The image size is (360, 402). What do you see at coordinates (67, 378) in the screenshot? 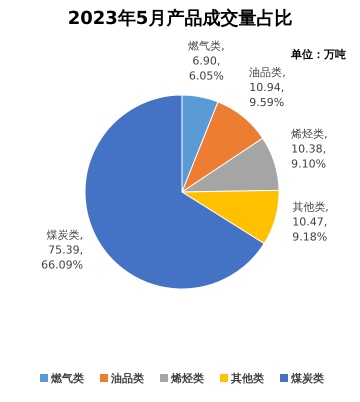
I see `legend-label: 燃气类` at bounding box center [67, 378].